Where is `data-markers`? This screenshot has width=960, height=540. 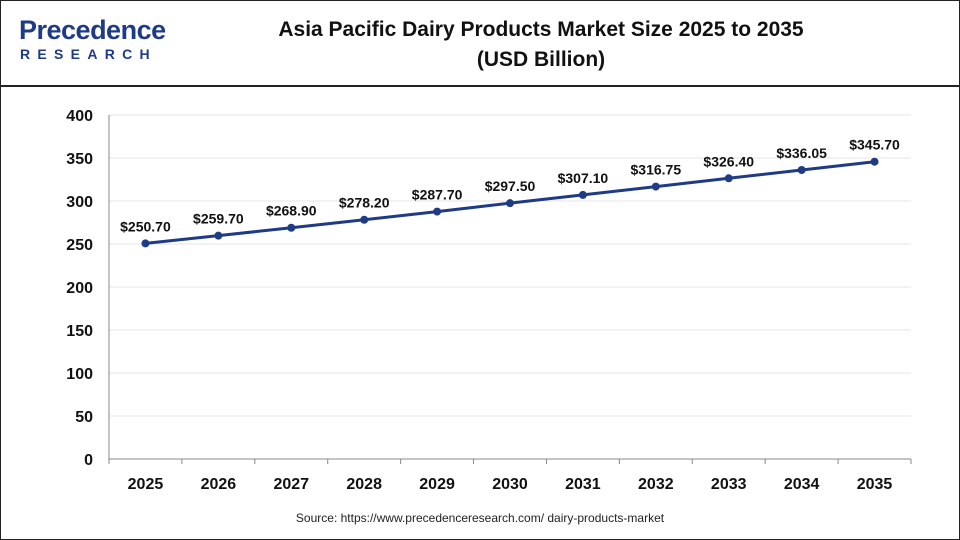 data-markers is located at coordinates (510, 202).